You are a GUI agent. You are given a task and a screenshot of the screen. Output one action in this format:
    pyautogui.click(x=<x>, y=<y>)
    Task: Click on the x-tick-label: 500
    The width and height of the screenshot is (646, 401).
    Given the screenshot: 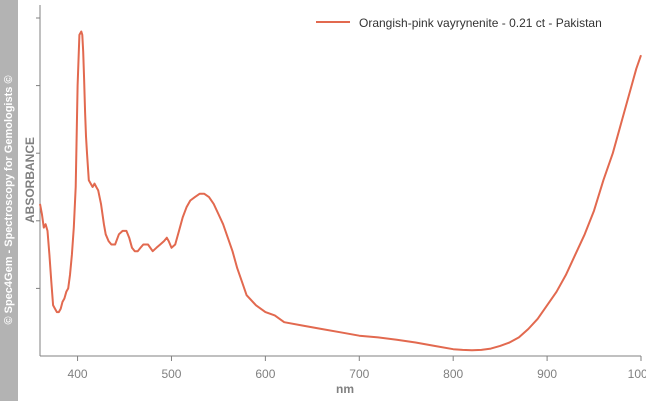 What is the action you would take?
    pyautogui.click(x=171, y=374)
    